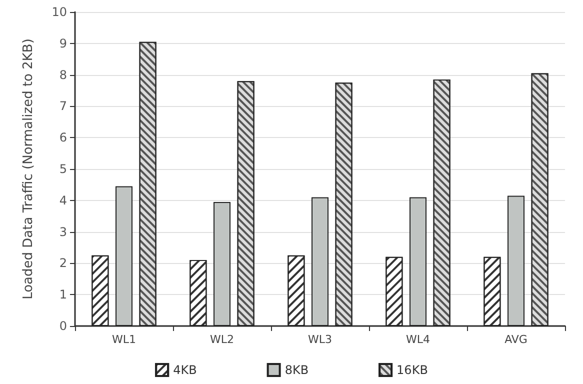 The image size is (583, 384). I want to click on y-tick-label: 5, so click(63, 169).